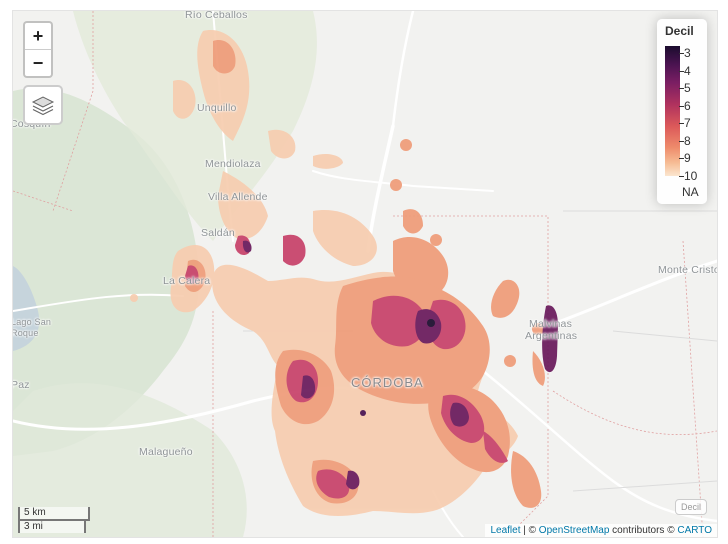  Describe the element at coordinates (687, 53) in the screenshot. I see `legend-tick-label: 3` at that location.